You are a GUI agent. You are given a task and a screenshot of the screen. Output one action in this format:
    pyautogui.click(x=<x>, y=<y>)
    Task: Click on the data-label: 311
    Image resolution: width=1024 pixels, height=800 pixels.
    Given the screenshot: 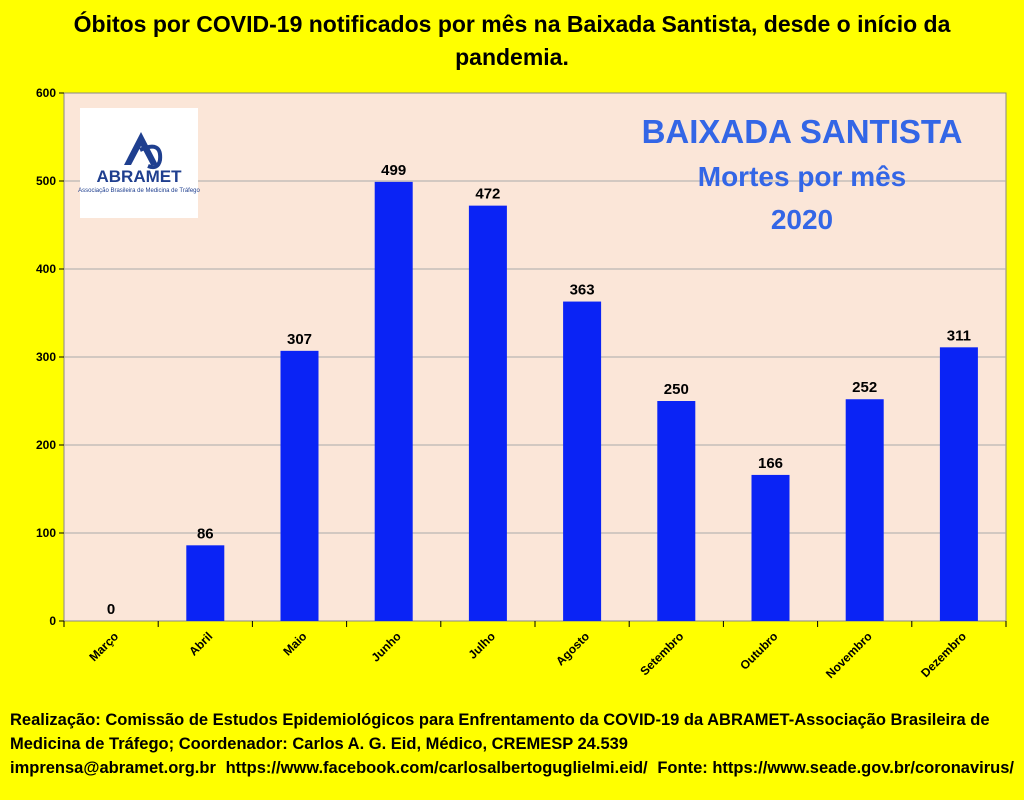 What is the action you would take?
    pyautogui.click(x=959, y=335)
    